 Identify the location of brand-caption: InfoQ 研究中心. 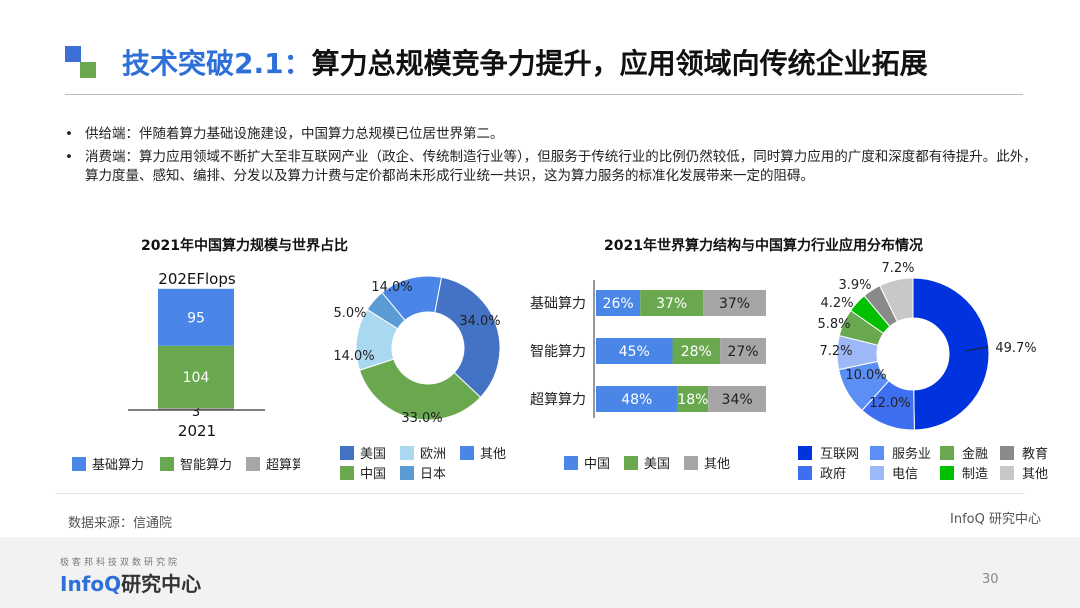
(995, 519).